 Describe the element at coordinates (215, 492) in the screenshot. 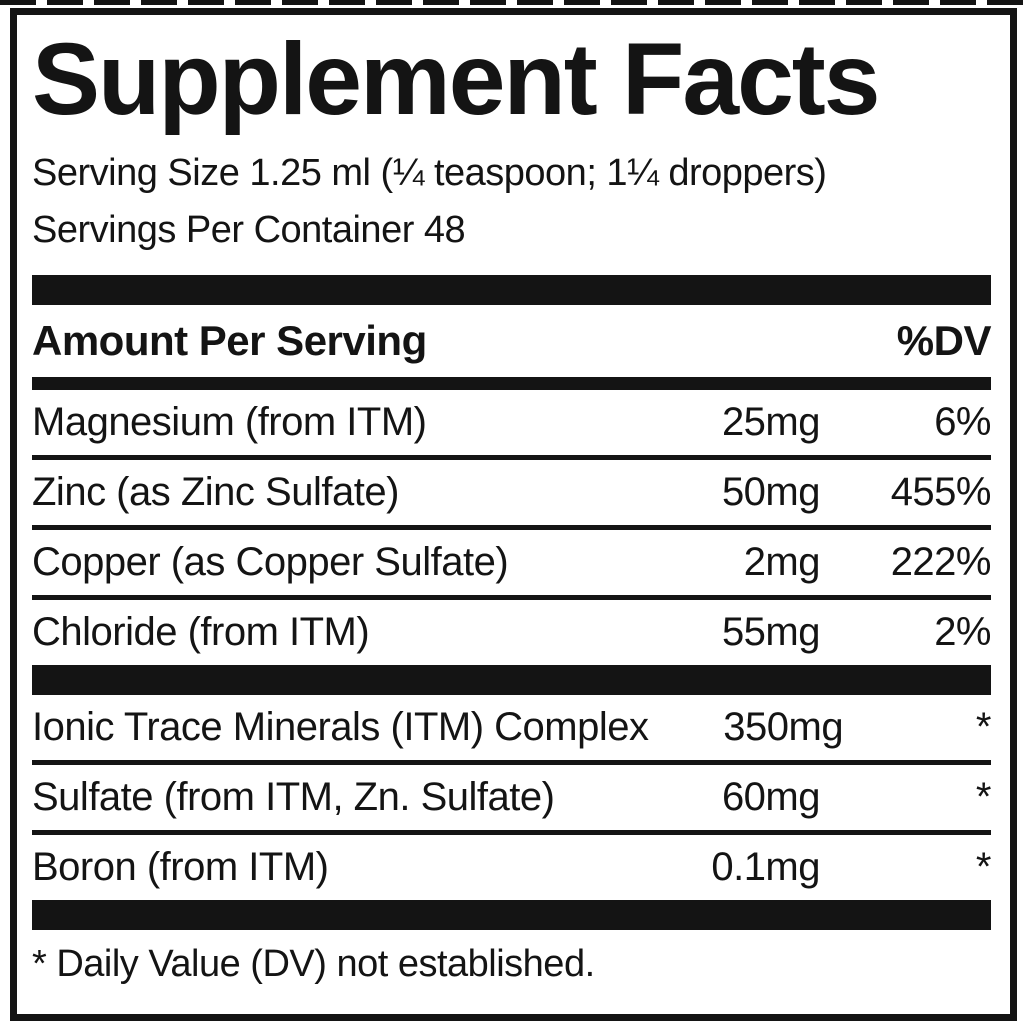

I see `nutrient-name: Zinc (as Zinc Sulfate)` at that location.